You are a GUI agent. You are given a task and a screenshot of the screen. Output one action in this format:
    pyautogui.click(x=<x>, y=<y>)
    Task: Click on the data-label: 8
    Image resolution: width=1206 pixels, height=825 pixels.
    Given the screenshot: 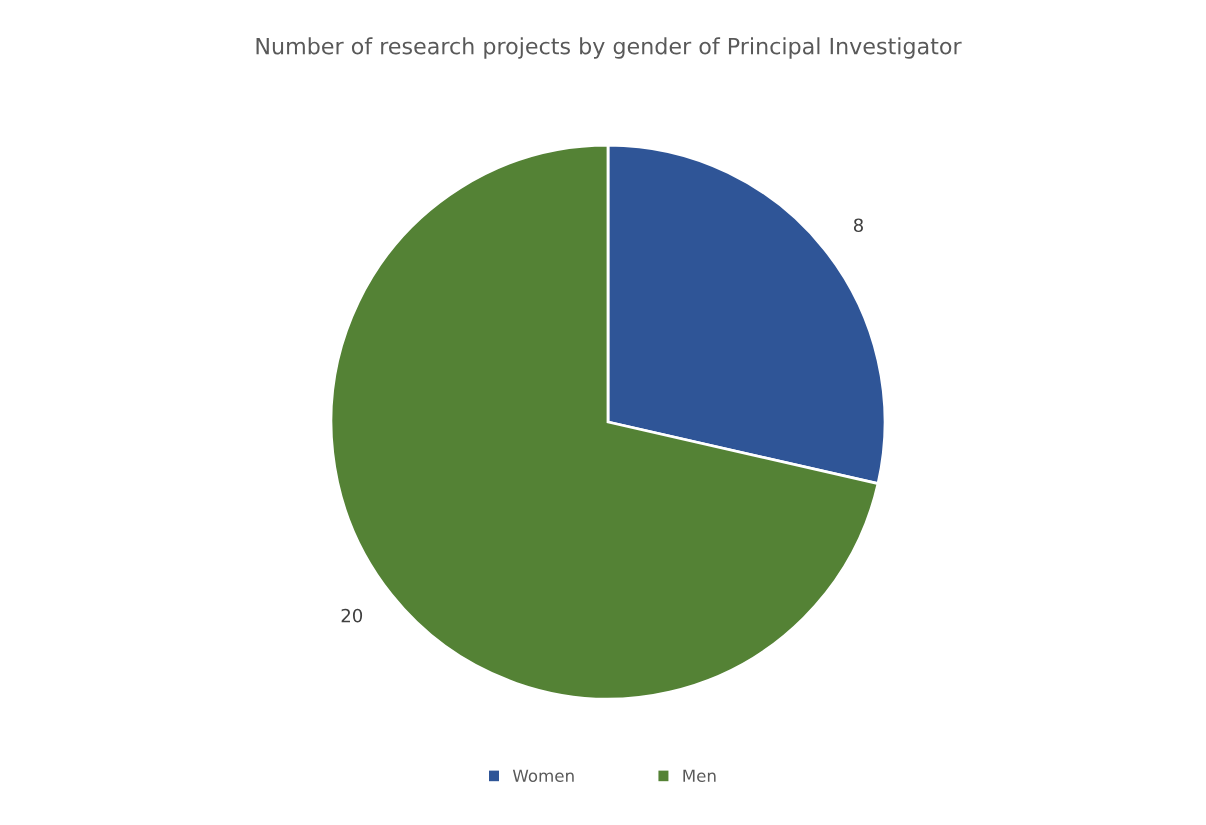 What is the action you would take?
    pyautogui.click(x=858, y=225)
    